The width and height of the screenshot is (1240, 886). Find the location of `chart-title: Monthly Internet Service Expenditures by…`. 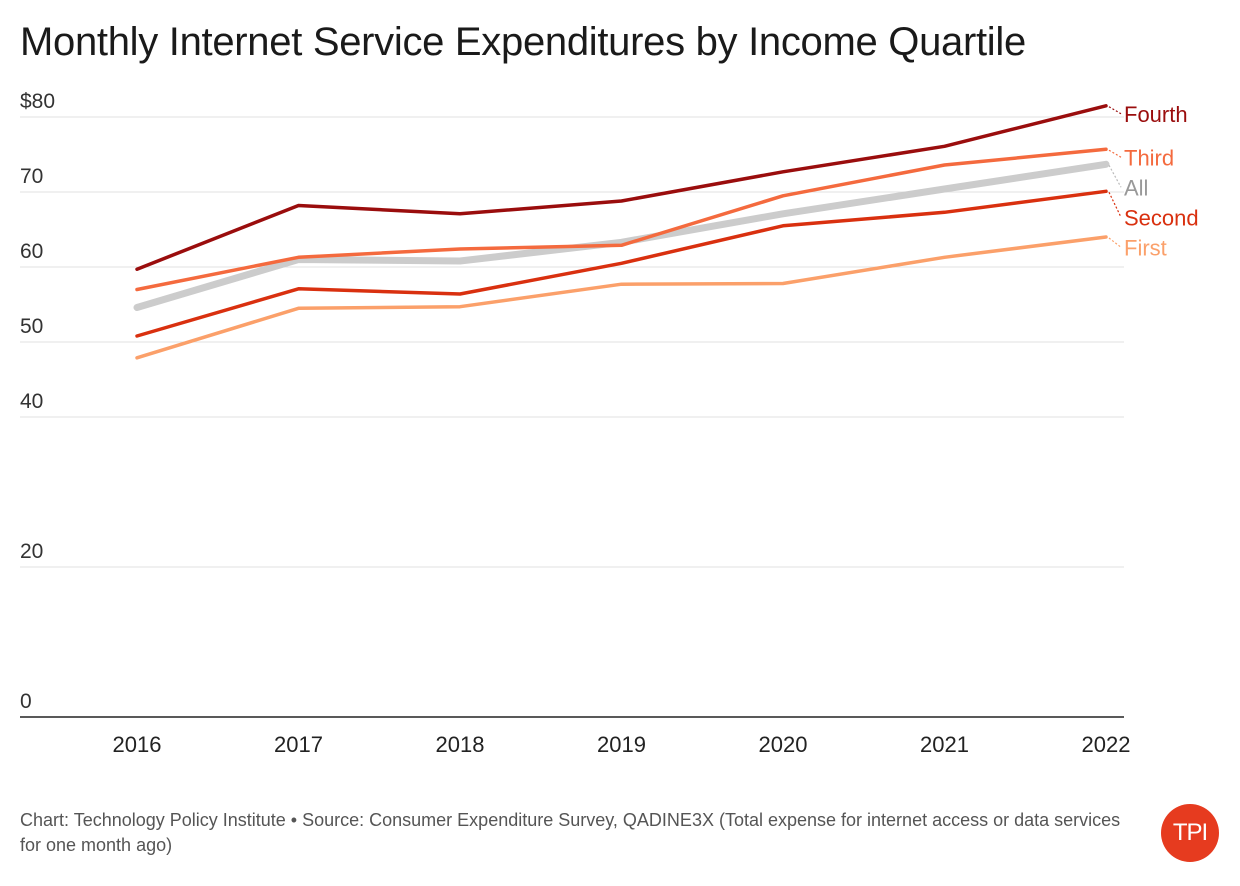

chart-title: Monthly Internet Service Expenditures by… is located at coordinates (523, 42).